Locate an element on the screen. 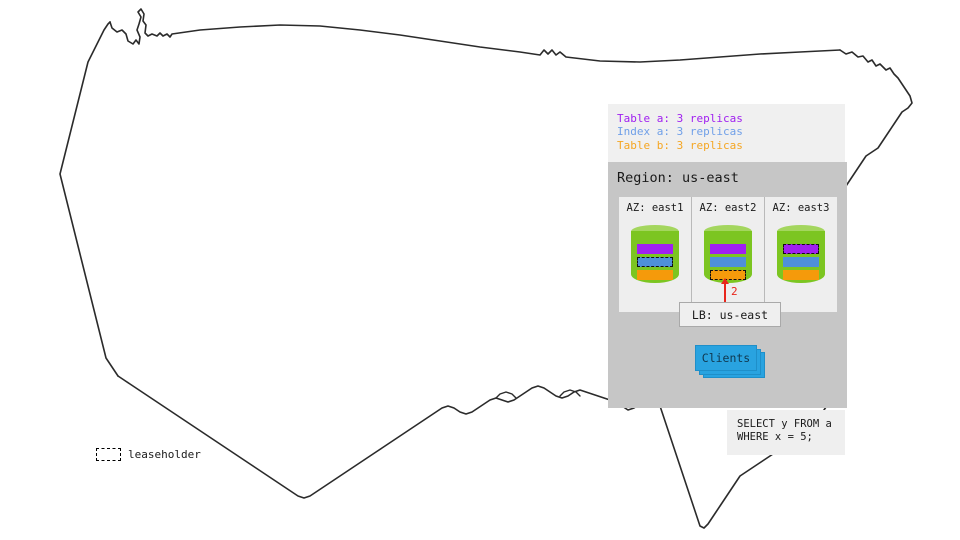 The width and height of the screenshot is (960, 540). replica-band-index-a-leaseholder is located at coordinates (655, 262).